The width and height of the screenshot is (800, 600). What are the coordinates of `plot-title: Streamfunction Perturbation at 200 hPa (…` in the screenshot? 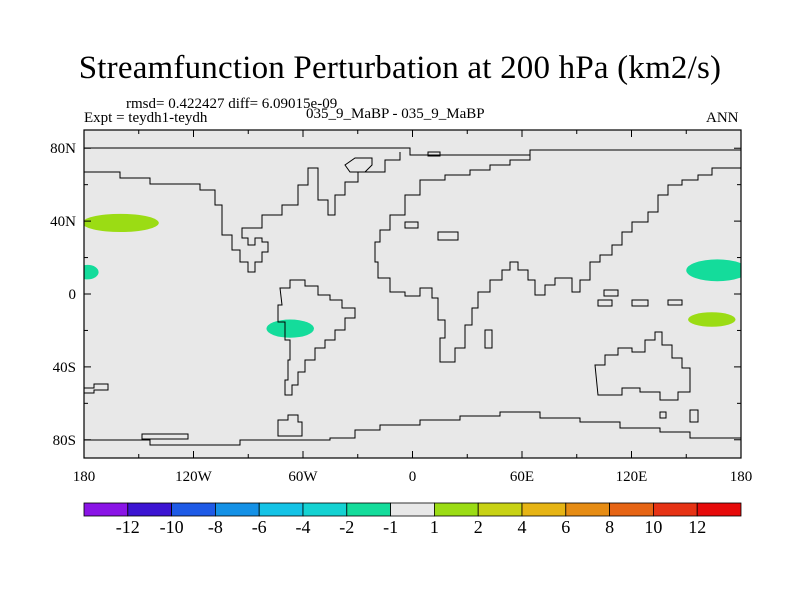 It's located at (400, 68).